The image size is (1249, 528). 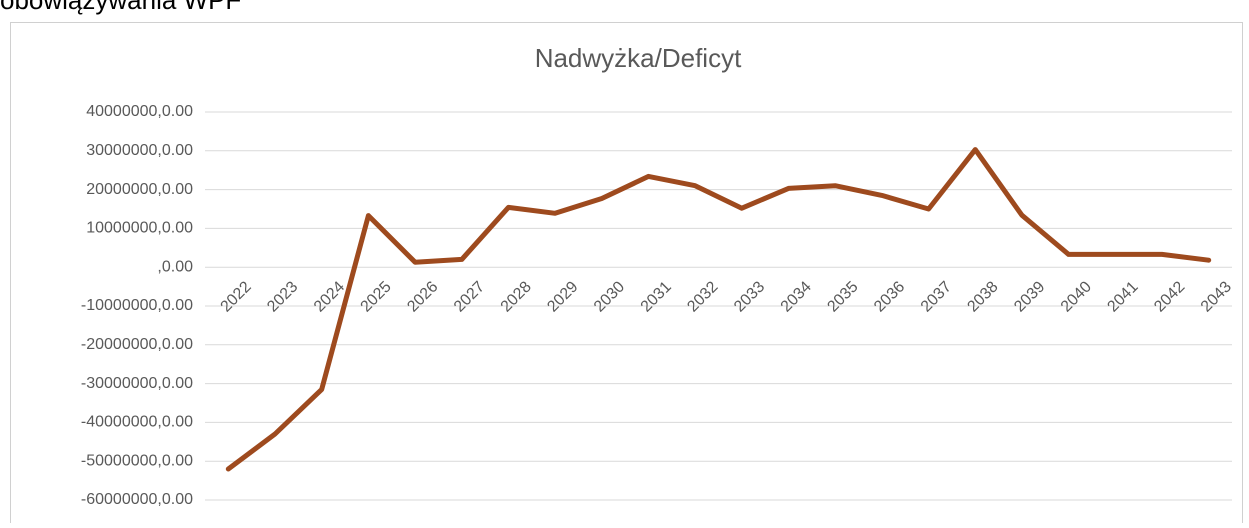 I want to click on x-tick-label: 2033, so click(x=749, y=296).